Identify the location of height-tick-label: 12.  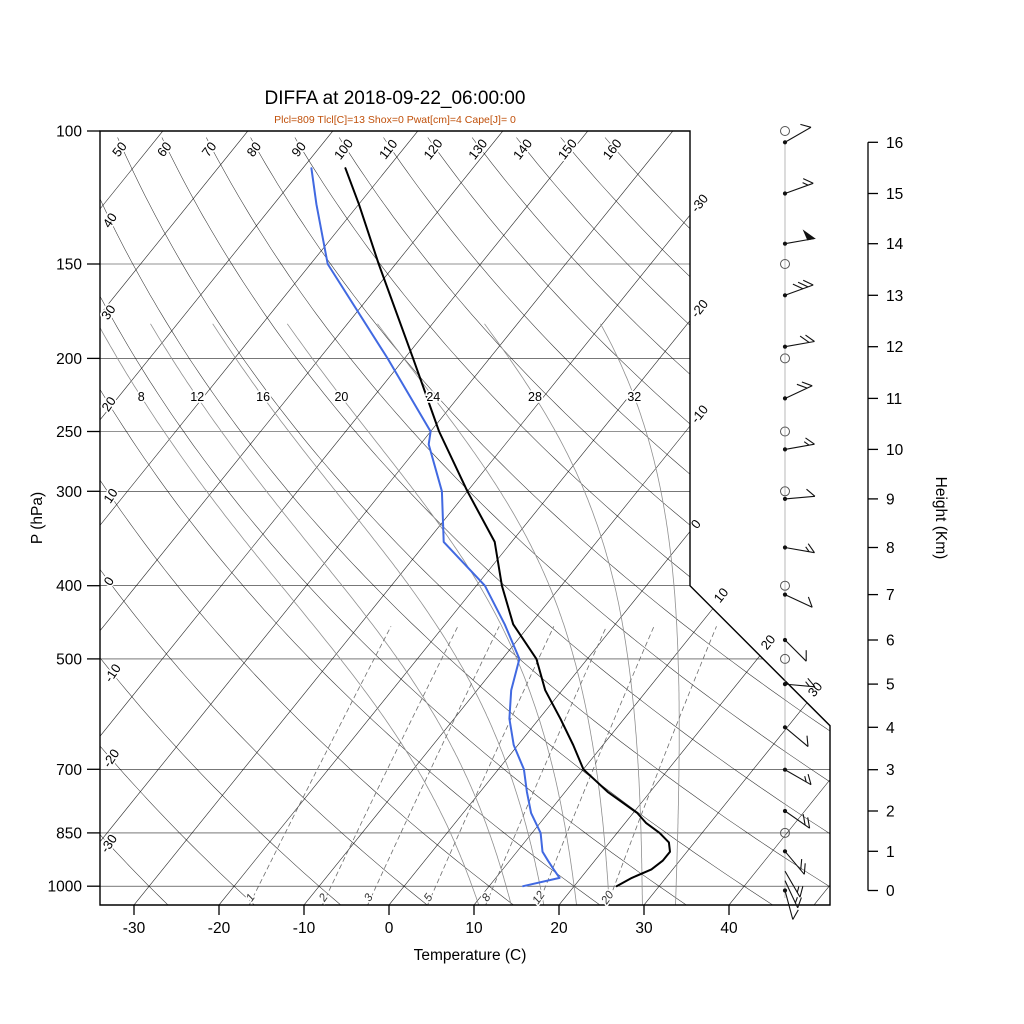
(894, 347).